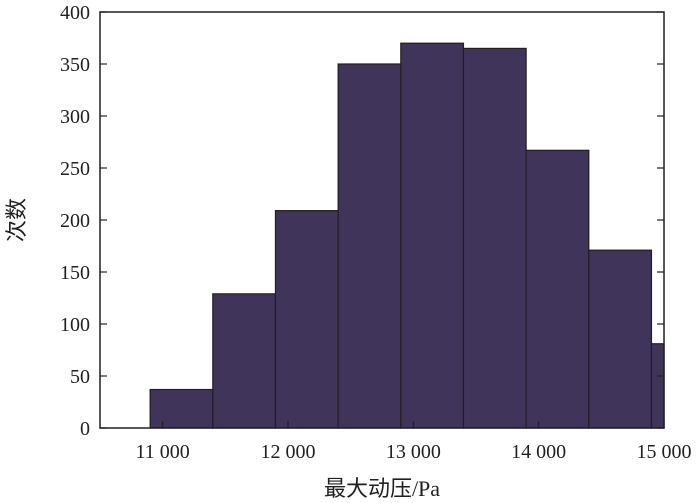  I want to click on x-tick-label: 13 000, so click(413, 452).